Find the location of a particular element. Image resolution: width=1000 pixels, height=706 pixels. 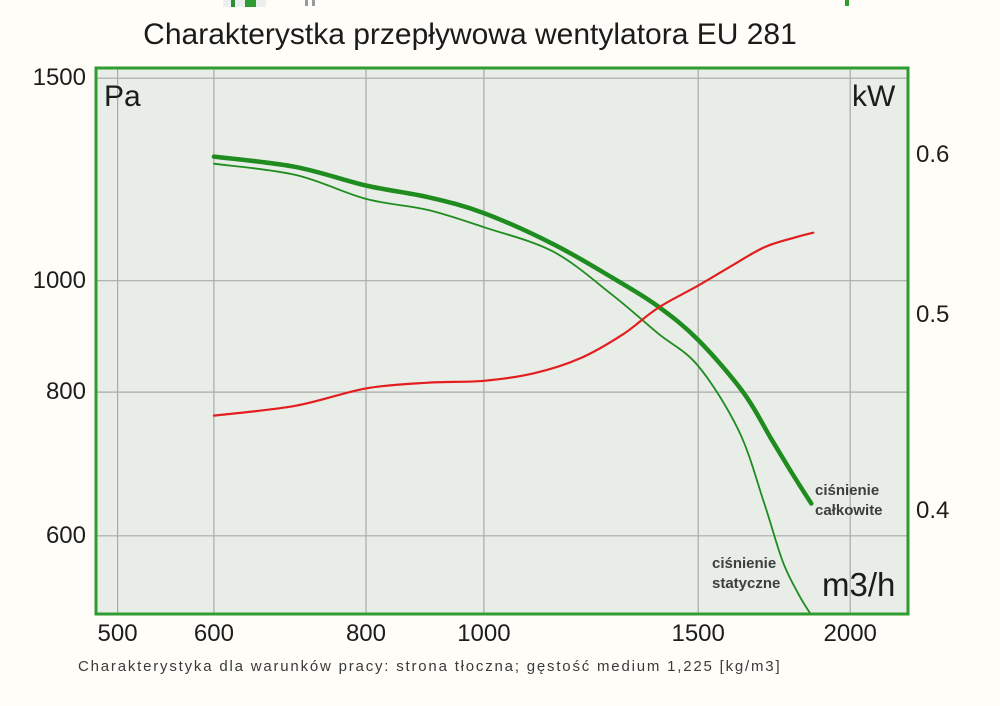

y-right-tick-label: 0.5 is located at coordinates (933, 315).